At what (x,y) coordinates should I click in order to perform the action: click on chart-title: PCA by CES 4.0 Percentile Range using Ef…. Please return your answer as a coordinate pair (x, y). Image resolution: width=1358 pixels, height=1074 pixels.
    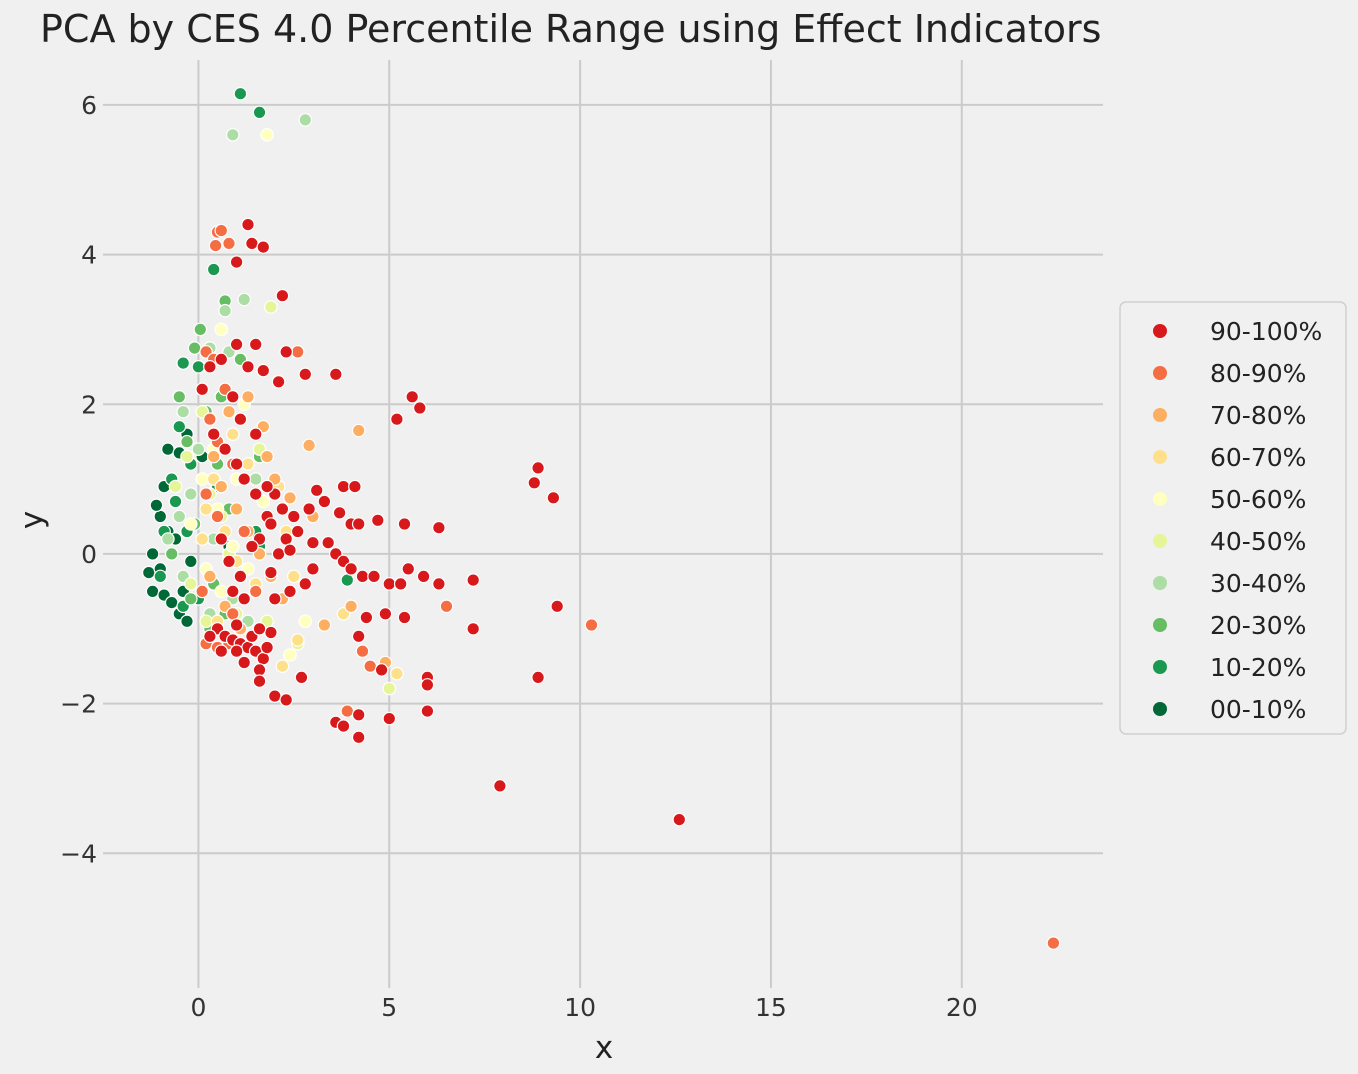
    Looking at the image, I should click on (570, 29).